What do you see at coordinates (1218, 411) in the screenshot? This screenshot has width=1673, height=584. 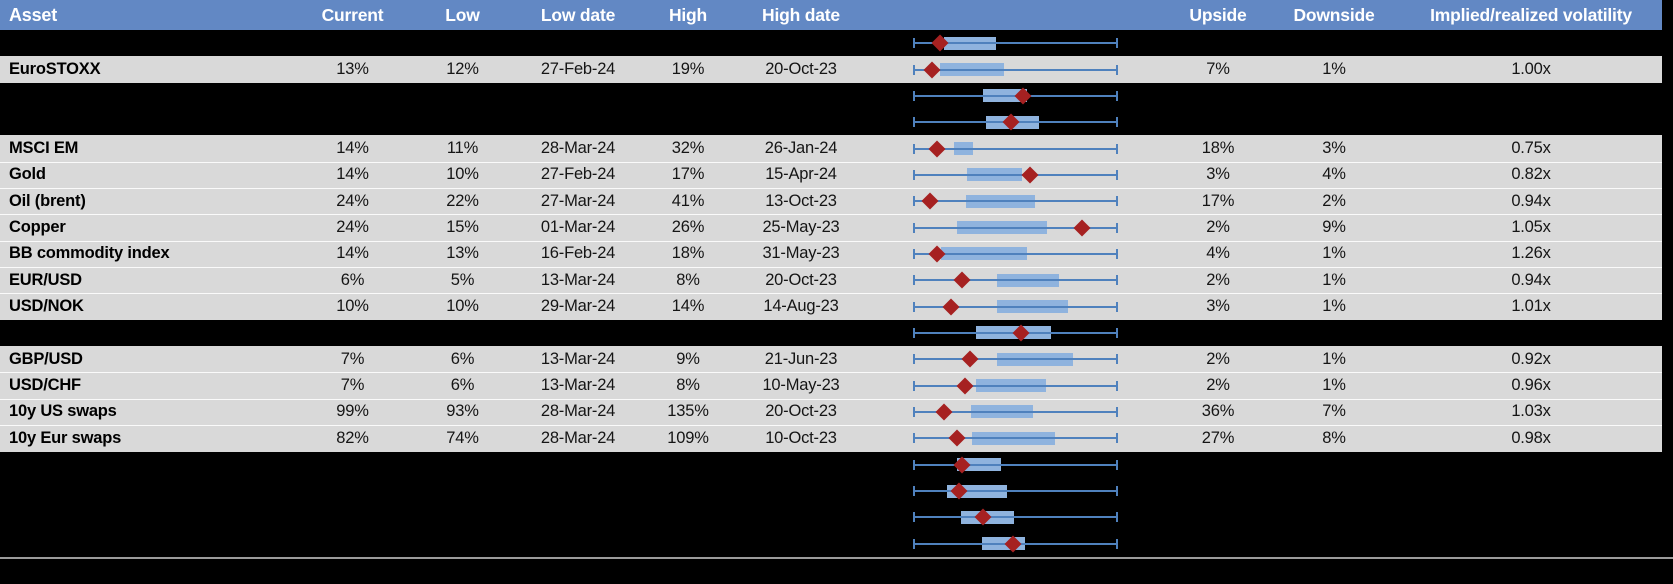 I see `cell-upside: 36%` at bounding box center [1218, 411].